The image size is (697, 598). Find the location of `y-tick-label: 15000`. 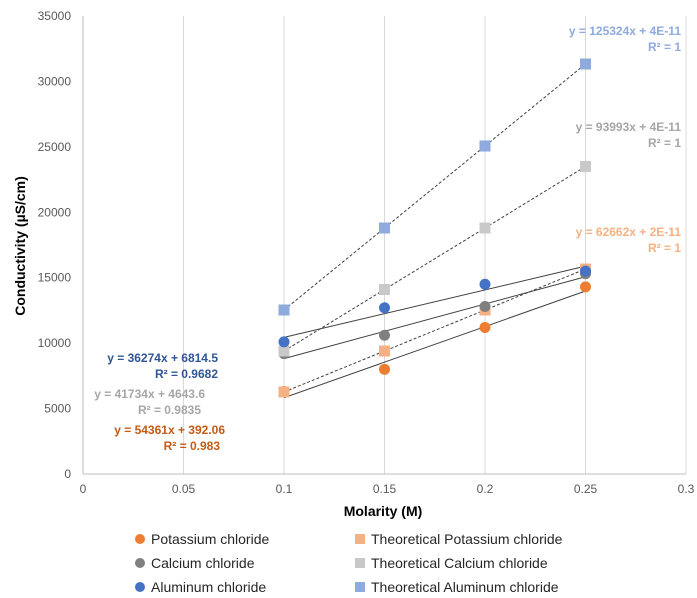

y-tick-label: 15000 is located at coordinates (55, 278).